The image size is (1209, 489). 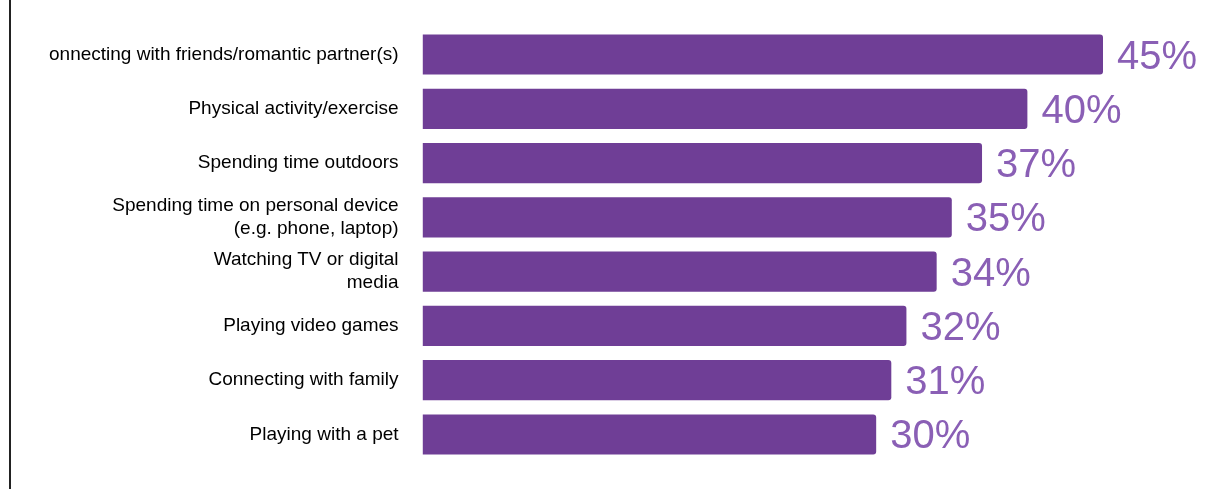 I want to click on y-tick-label: Playing video games, so click(x=311, y=325).